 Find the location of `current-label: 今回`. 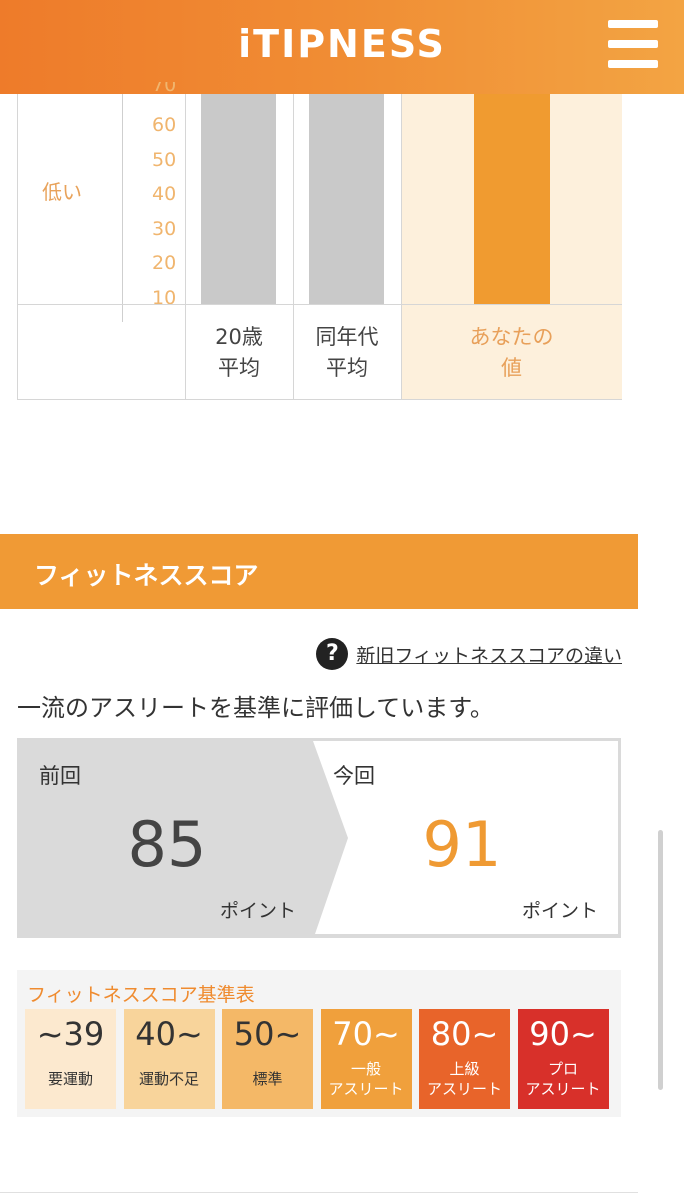

current-label: 今回 is located at coordinates (354, 776).